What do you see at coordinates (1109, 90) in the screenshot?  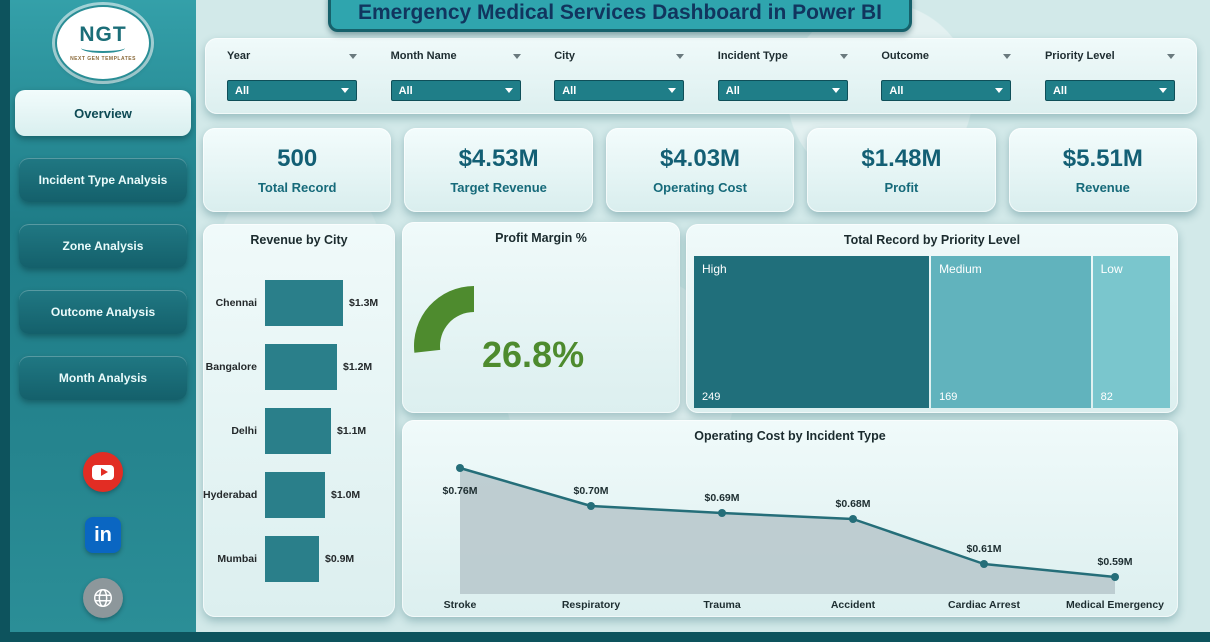 I see `slicer-priority-level-dropdown: All` at bounding box center [1109, 90].